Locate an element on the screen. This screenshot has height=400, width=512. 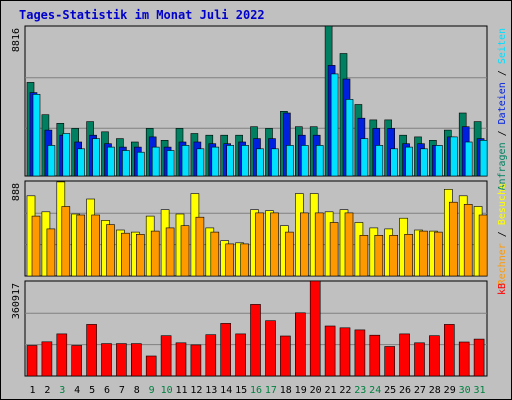
chart-title: Tages-Statistik im Monat Juli 2022 is located at coordinates (142, 15).